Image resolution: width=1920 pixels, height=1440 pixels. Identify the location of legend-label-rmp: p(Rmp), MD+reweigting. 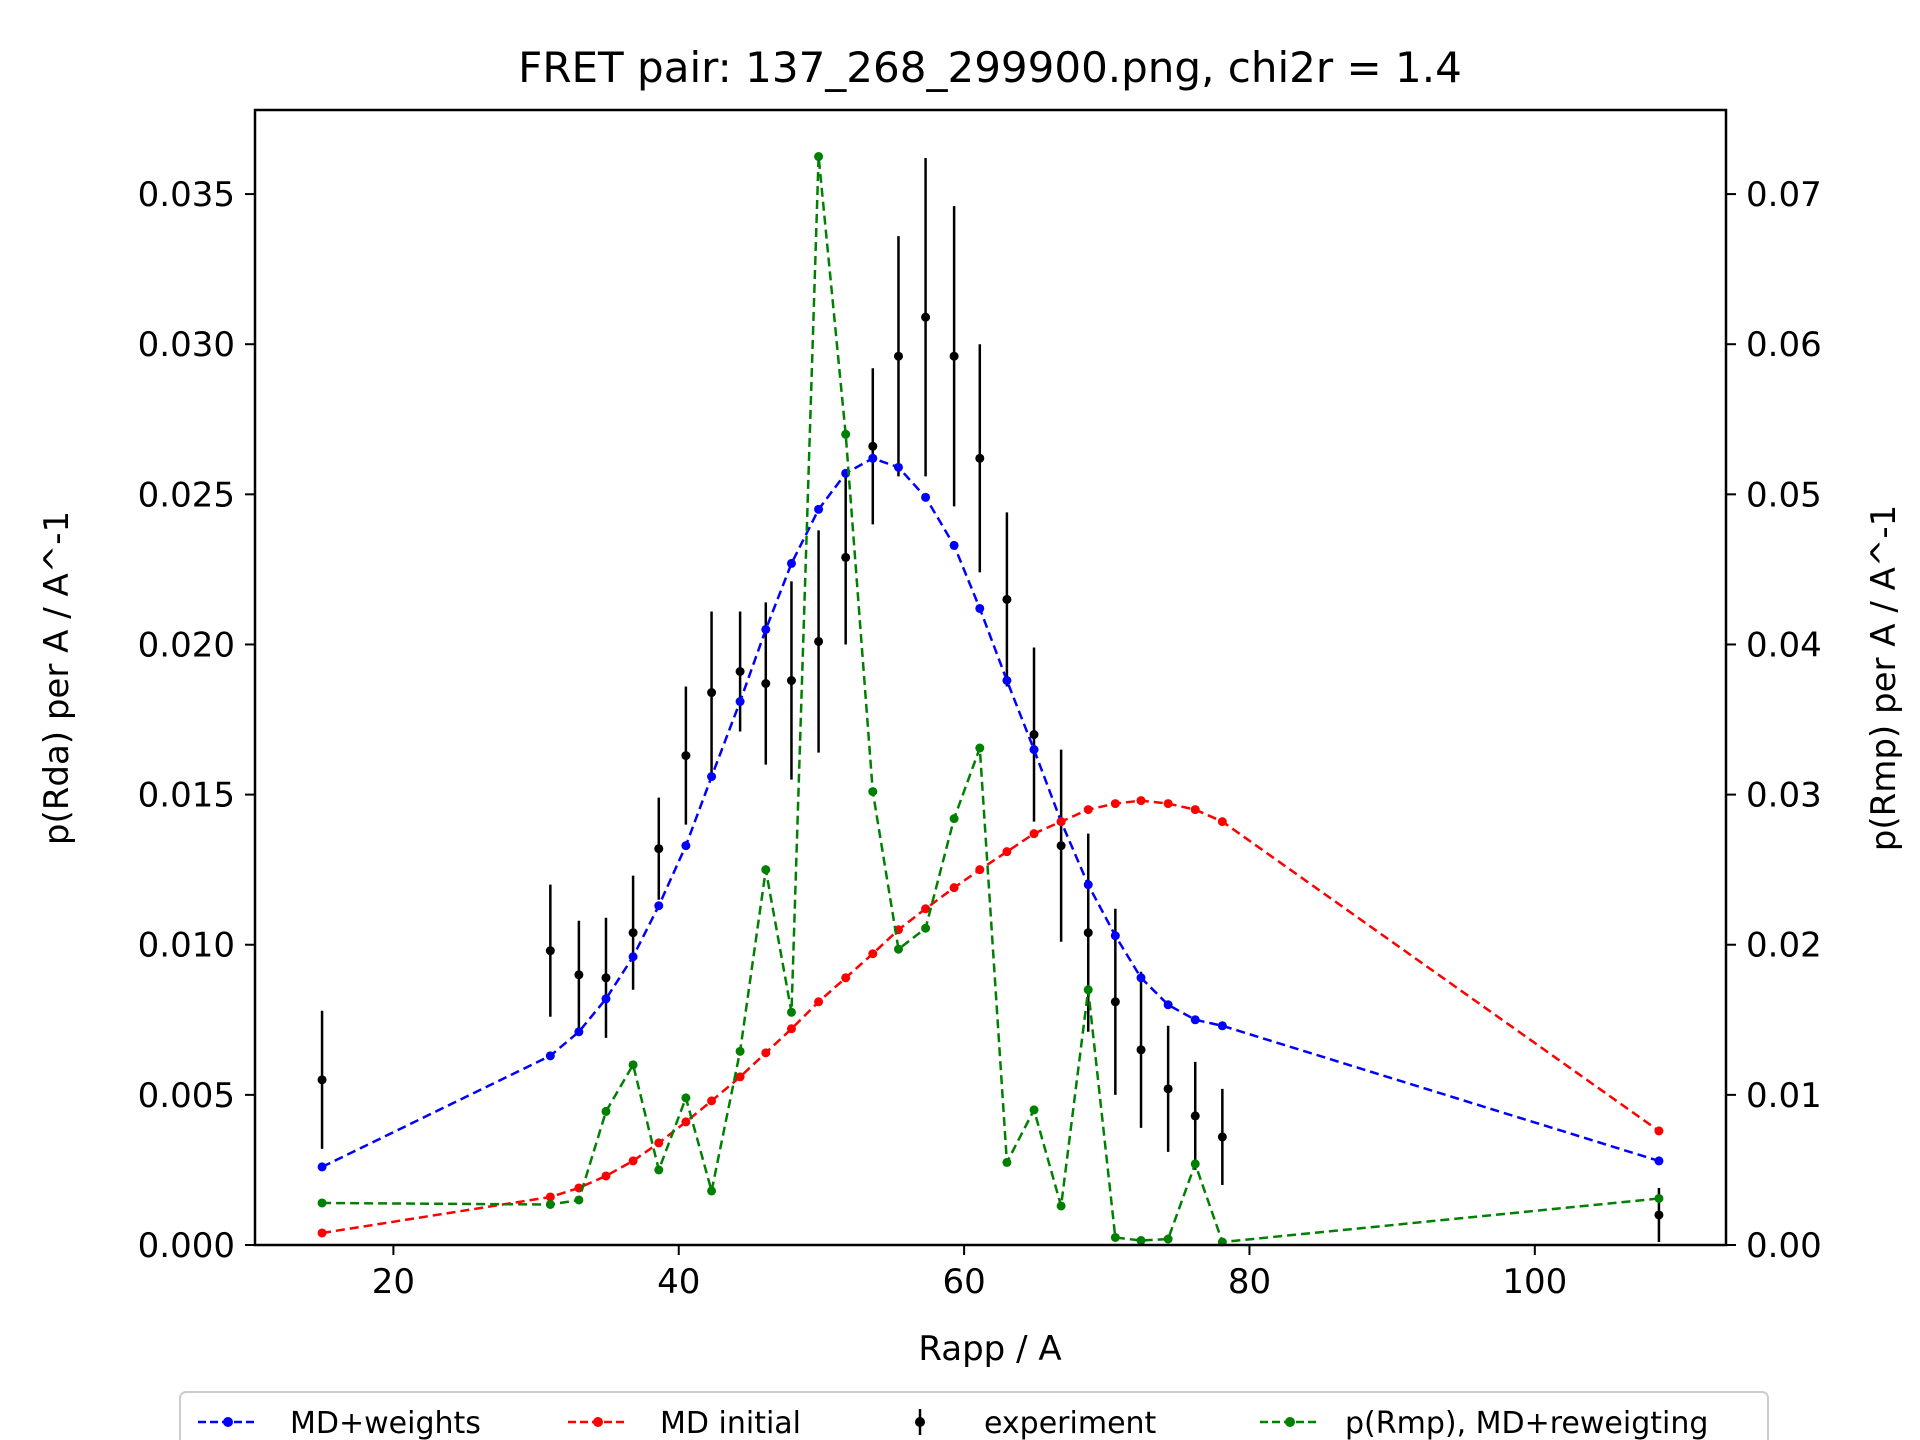
(1526, 1423).